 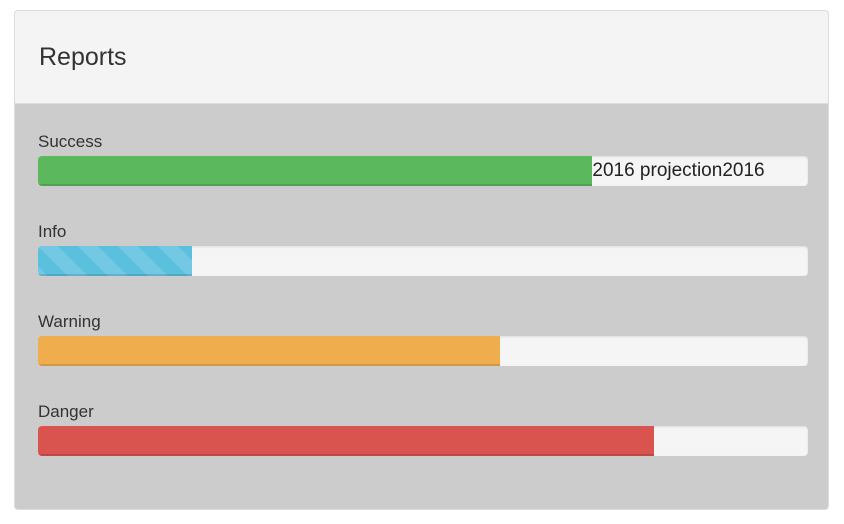 What do you see at coordinates (115, 261) in the screenshot?
I see `progress-bar-info` at bounding box center [115, 261].